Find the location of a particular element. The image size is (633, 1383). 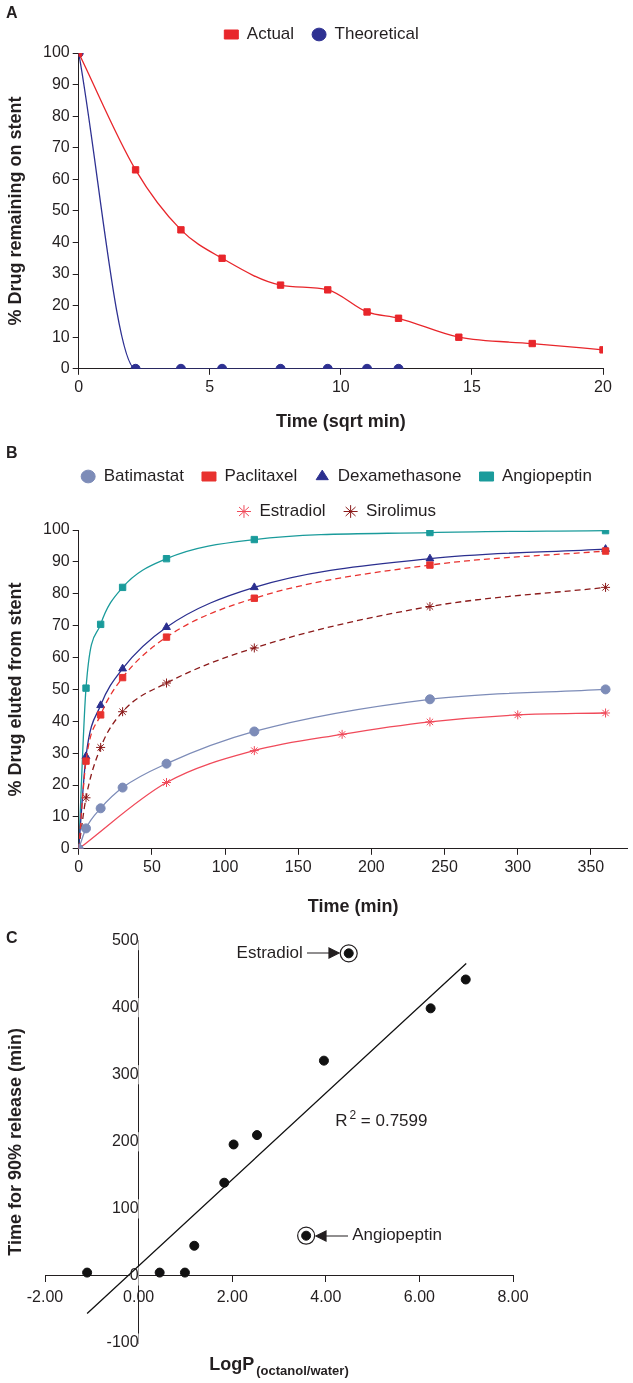

legend-label: Estradiol is located at coordinates (292, 511).